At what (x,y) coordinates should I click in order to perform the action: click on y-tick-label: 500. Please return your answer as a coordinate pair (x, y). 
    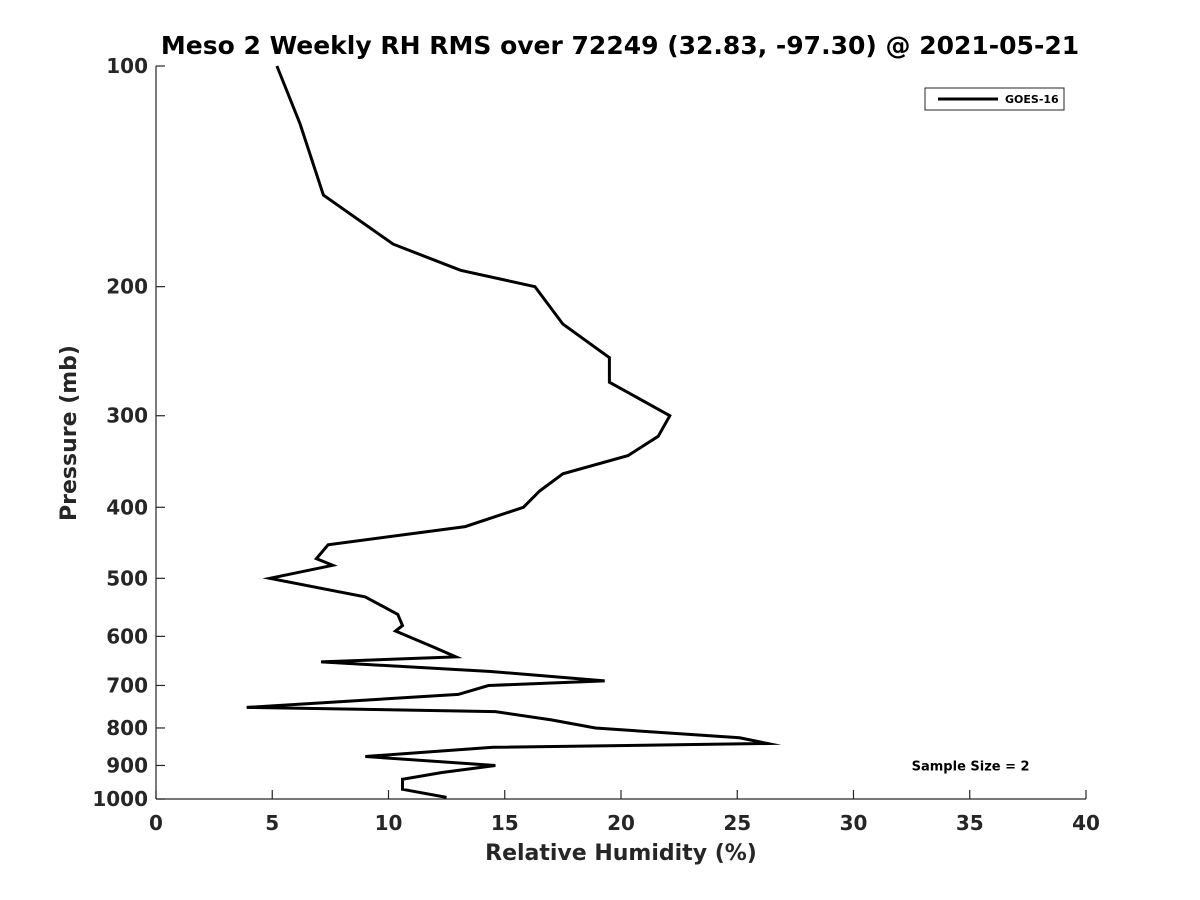
    Looking at the image, I should click on (127, 578).